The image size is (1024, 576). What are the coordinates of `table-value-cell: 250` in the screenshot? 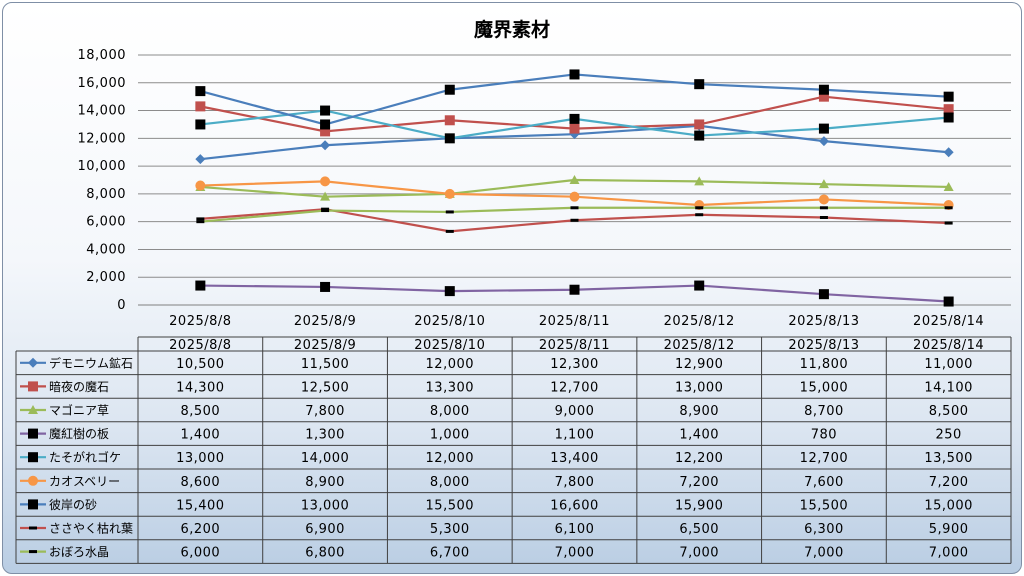 It's located at (948, 435).